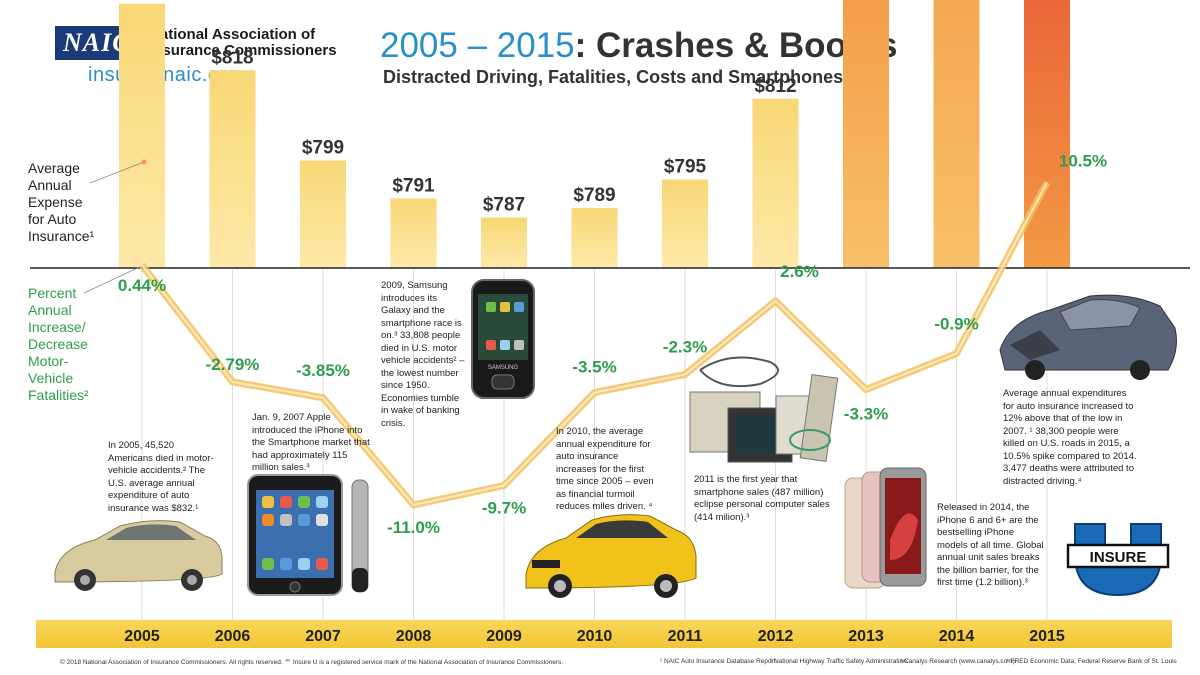 Image resolution: width=1200 pixels, height=675 pixels. Describe the element at coordinates (504, 636) in the screenshot. I see `year-tick-label: 2009` at that location.